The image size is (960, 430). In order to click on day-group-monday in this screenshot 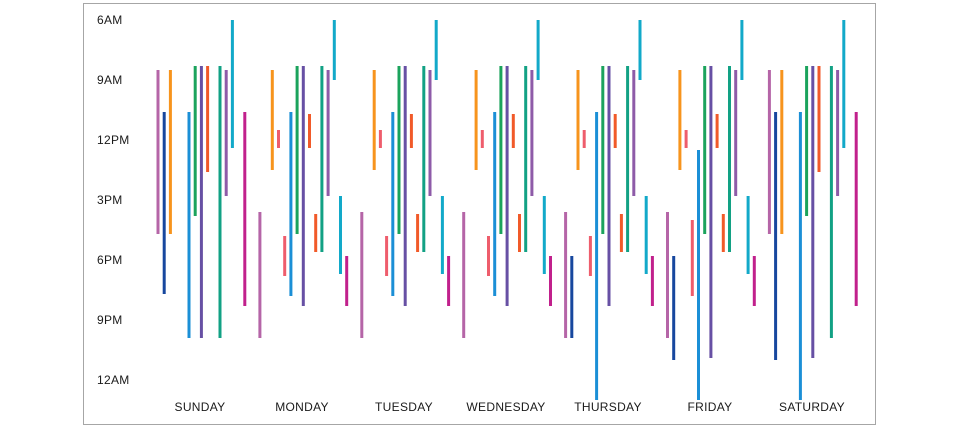, I will do `click(303, 179)`.